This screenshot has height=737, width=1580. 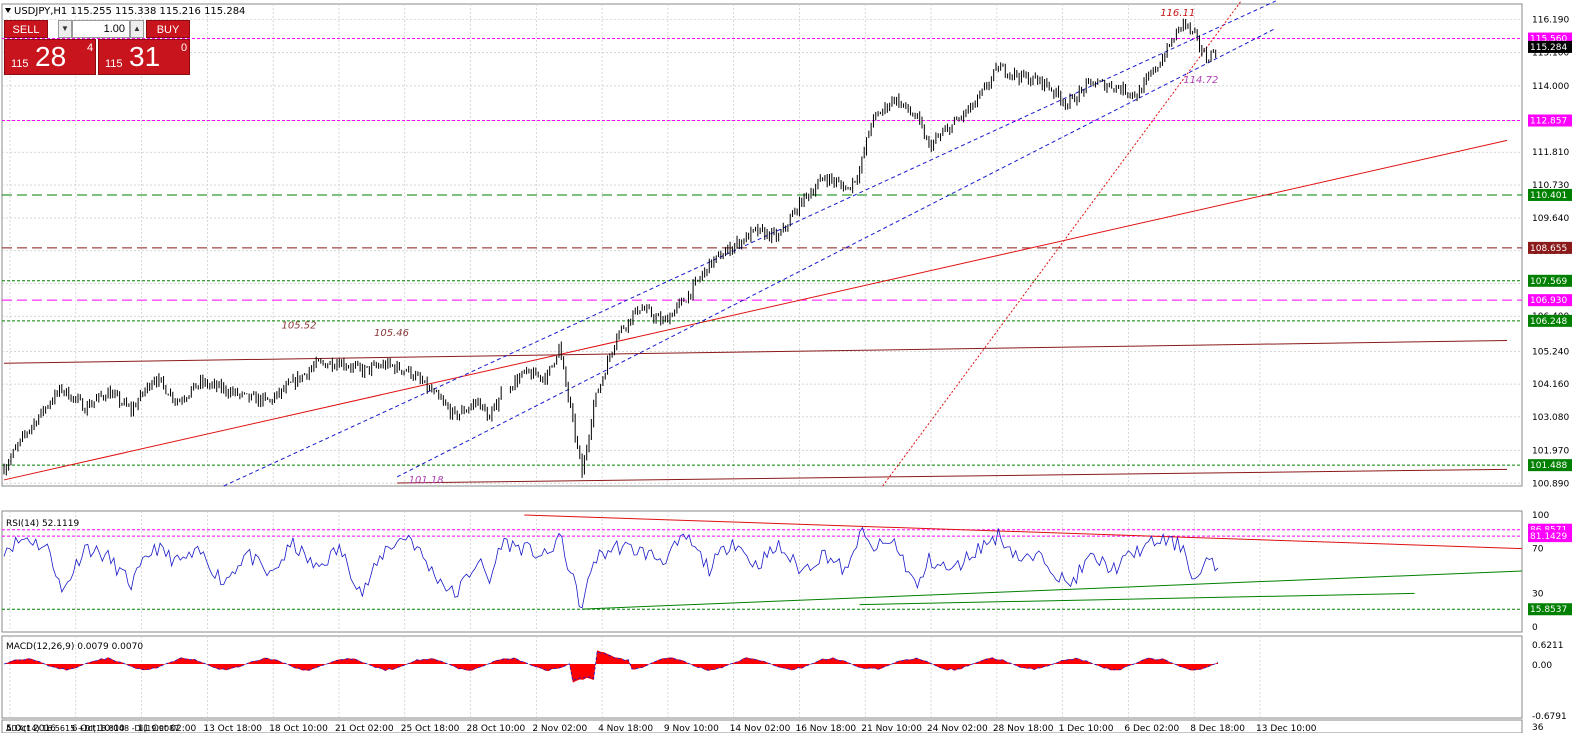 What do you see at coordinates (1550, 418) in the screenshot?
I see `y-tick-label: 103.080` at bounding box center [1550, 418].